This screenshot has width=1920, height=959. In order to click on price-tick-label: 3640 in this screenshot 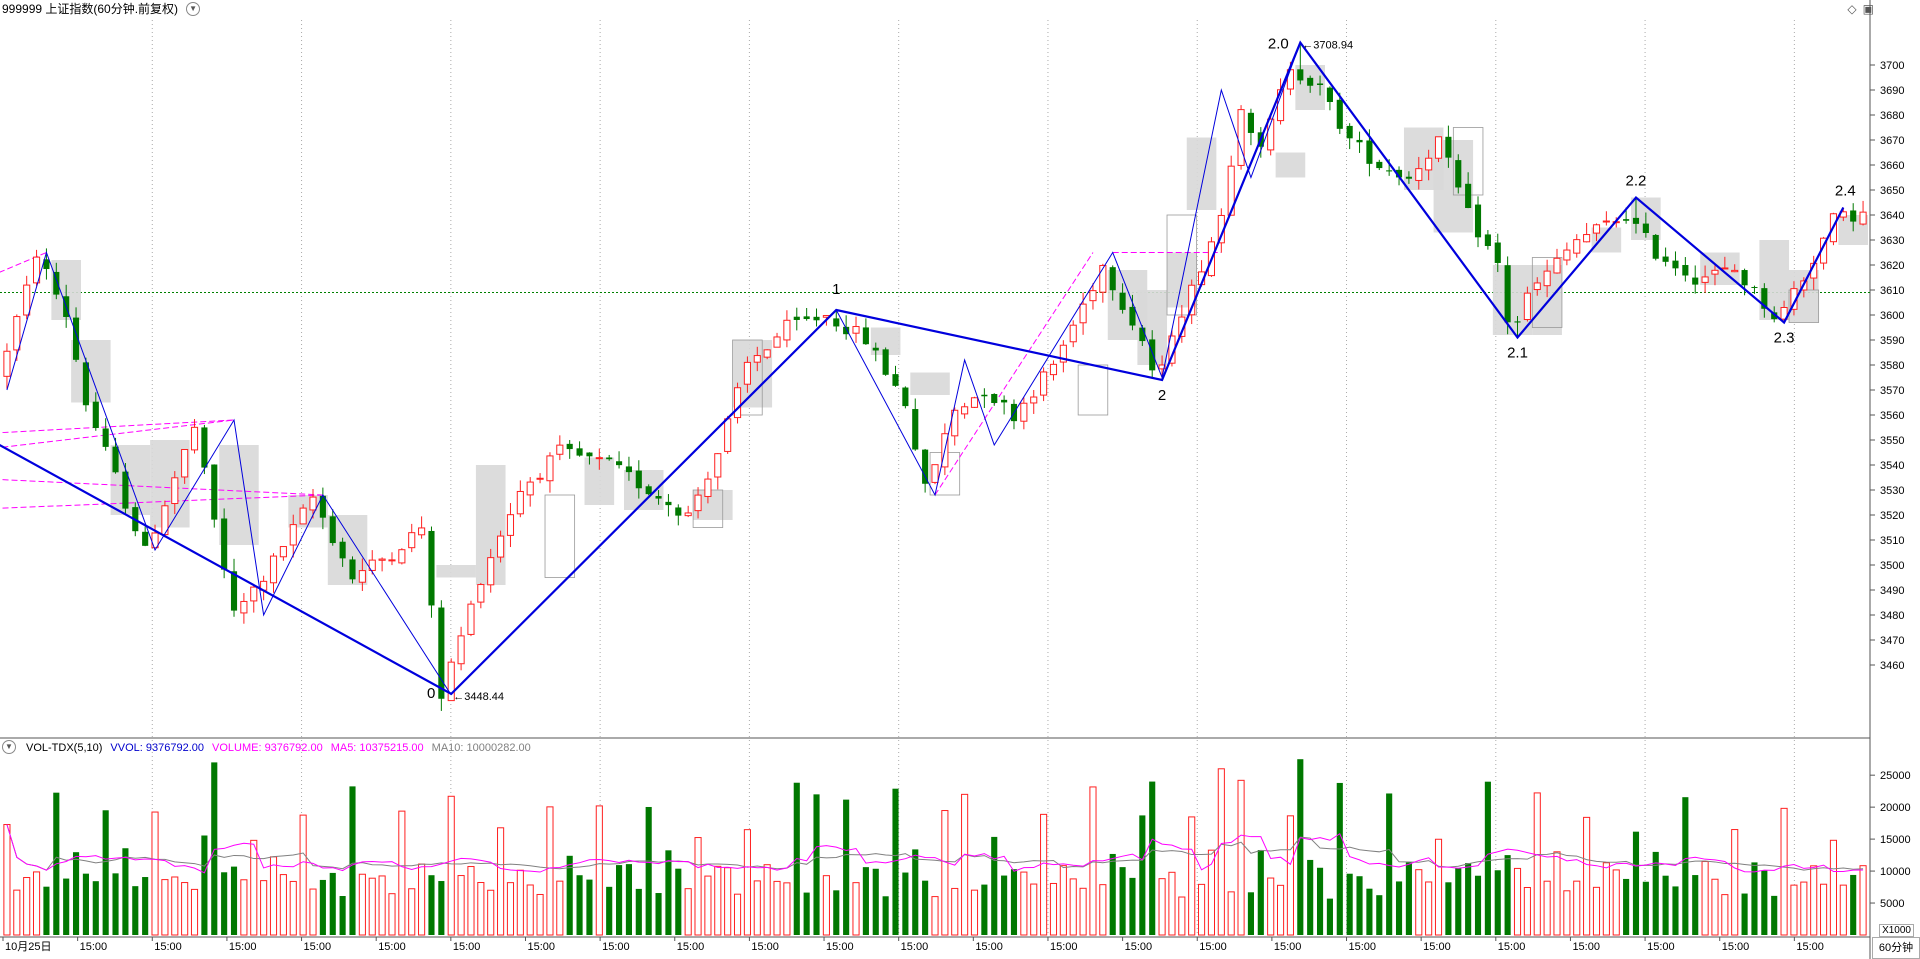, I will do `click(1892, 216)`.